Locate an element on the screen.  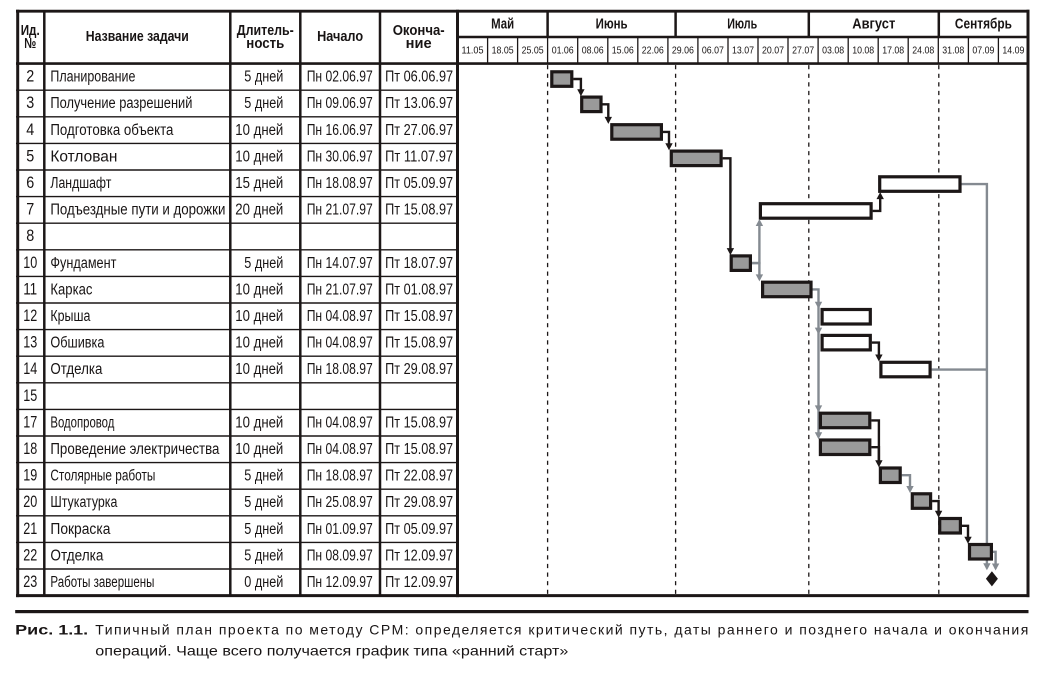
svg-text: 2 is located at coordinates (30, 77).